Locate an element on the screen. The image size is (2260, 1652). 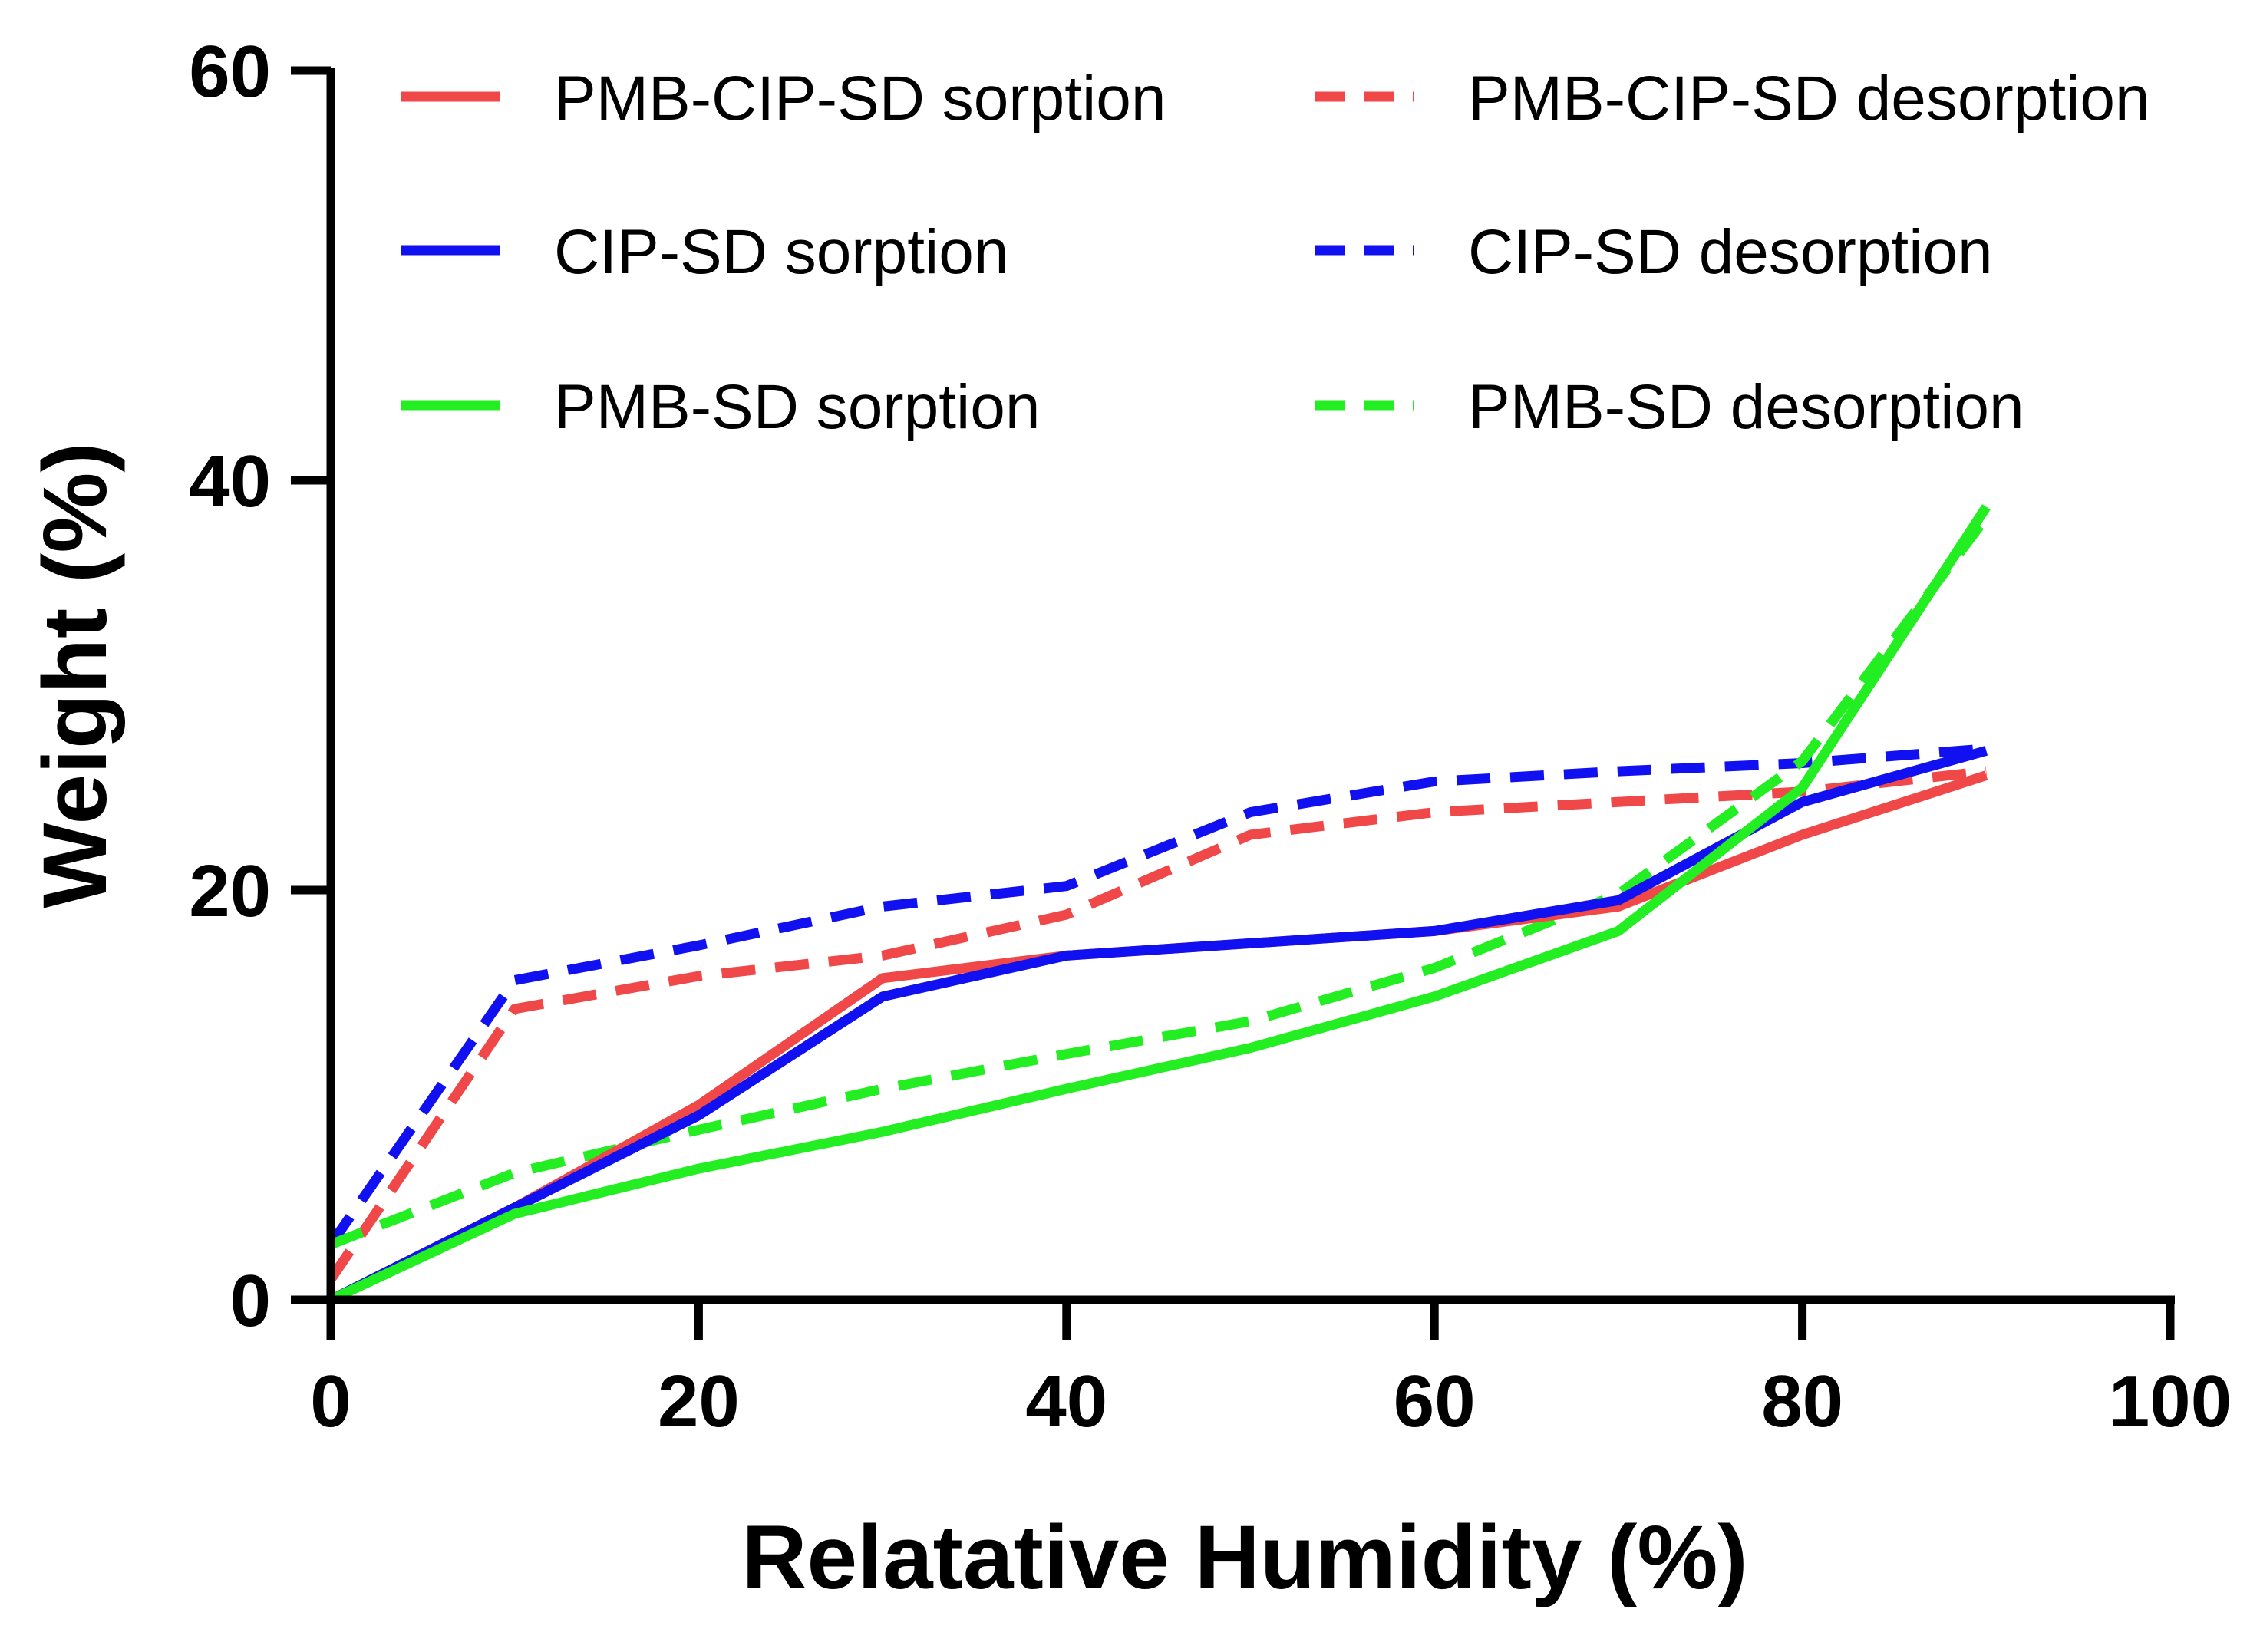
y-tick-label: 60 is located at coordinates (230, 72).